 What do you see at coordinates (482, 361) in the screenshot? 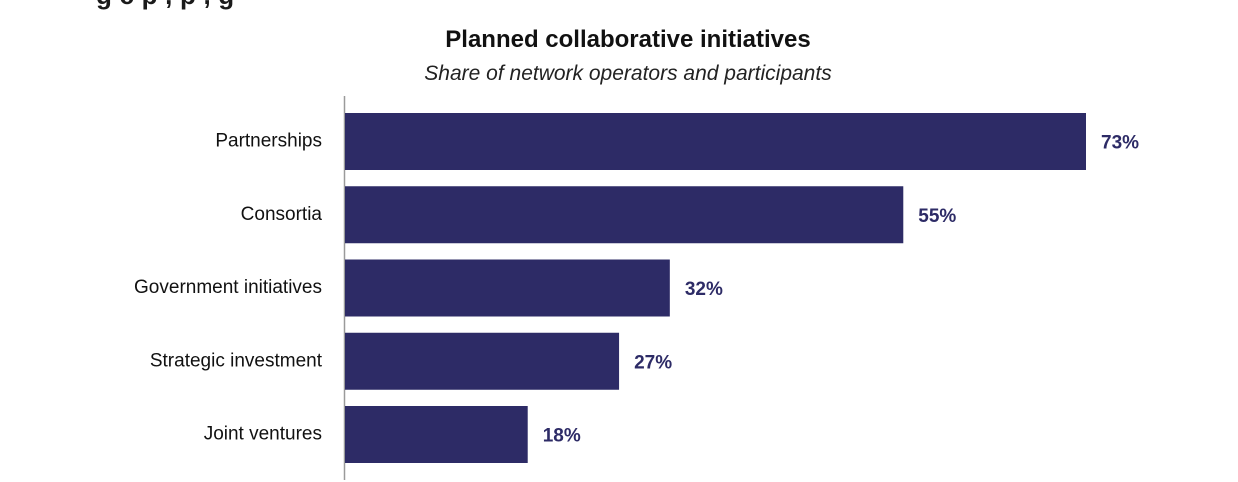
I see `bar-strategic-investment` at bounding box center [482, 361].